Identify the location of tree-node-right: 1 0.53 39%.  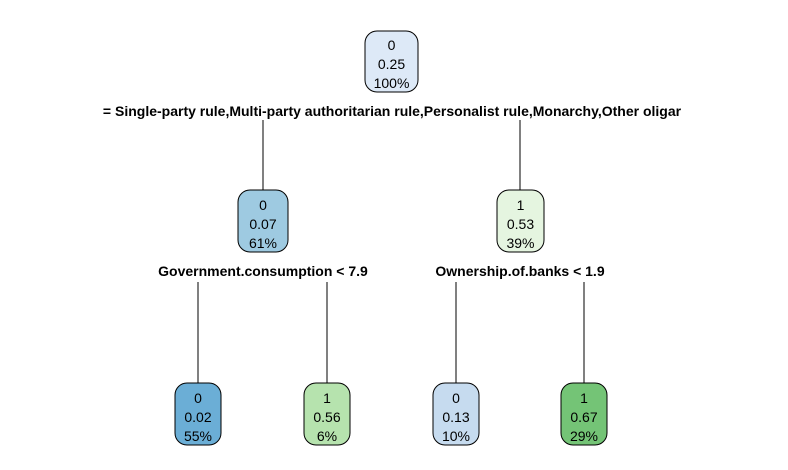
(520, 221).